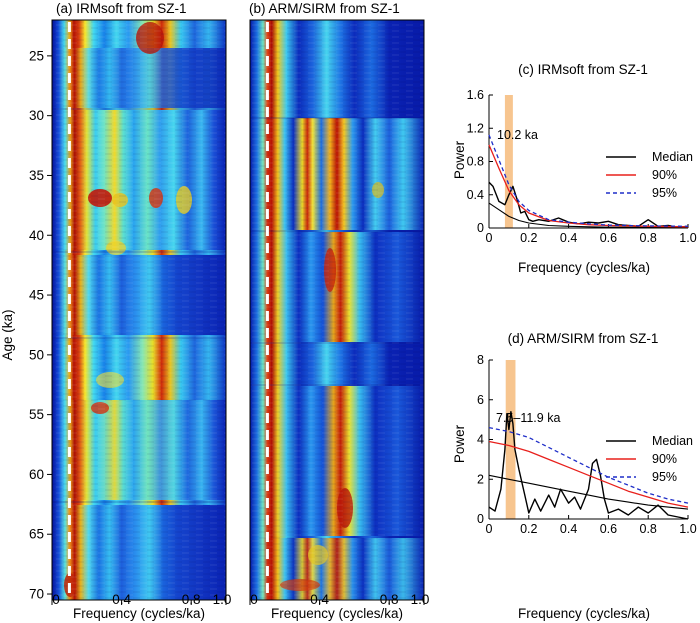  Describe the element at coordinates (36, 594) in the screenshot. I see `y-tick-label: 70` at that location.